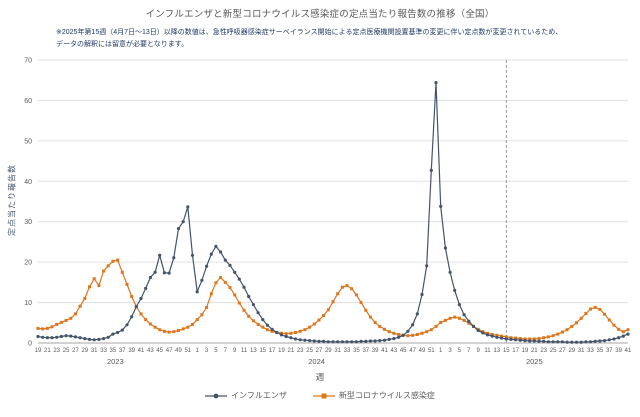 The height and width of the screenshot is (417, 640). Describe the element at coordinates (216, 395) in the screenshot. I see `influenza-legend-marker` at that location.